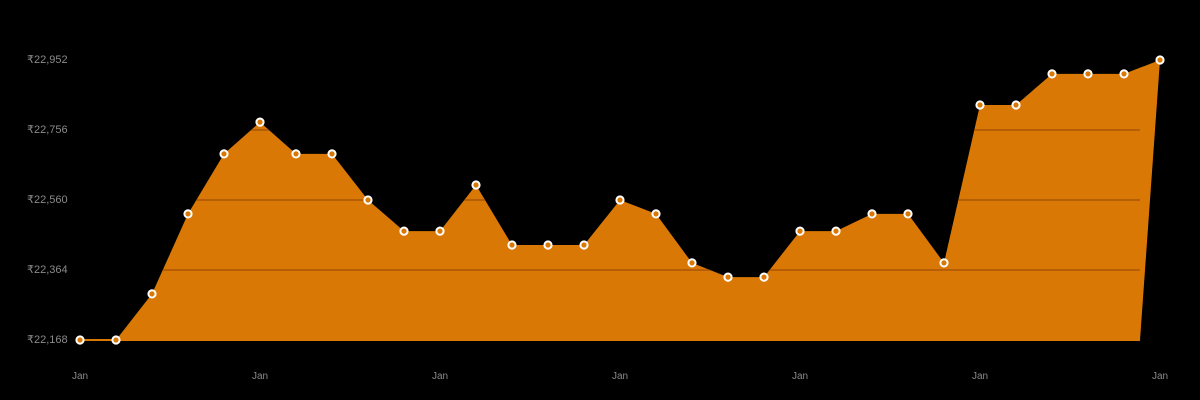 The height and width of the screenshot is (400, 1200). Describe the element at coordinates (47, 270) in the screenshot. I see `y-tick-label: ₹22,364` at that location.